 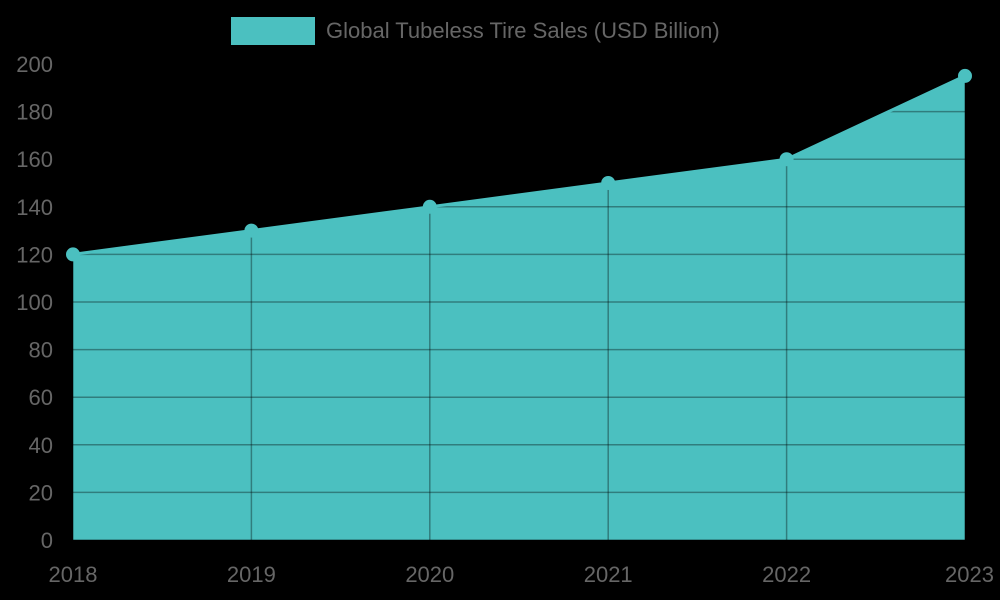 I want to click on data-point-2022, so click(x=786, y=159).